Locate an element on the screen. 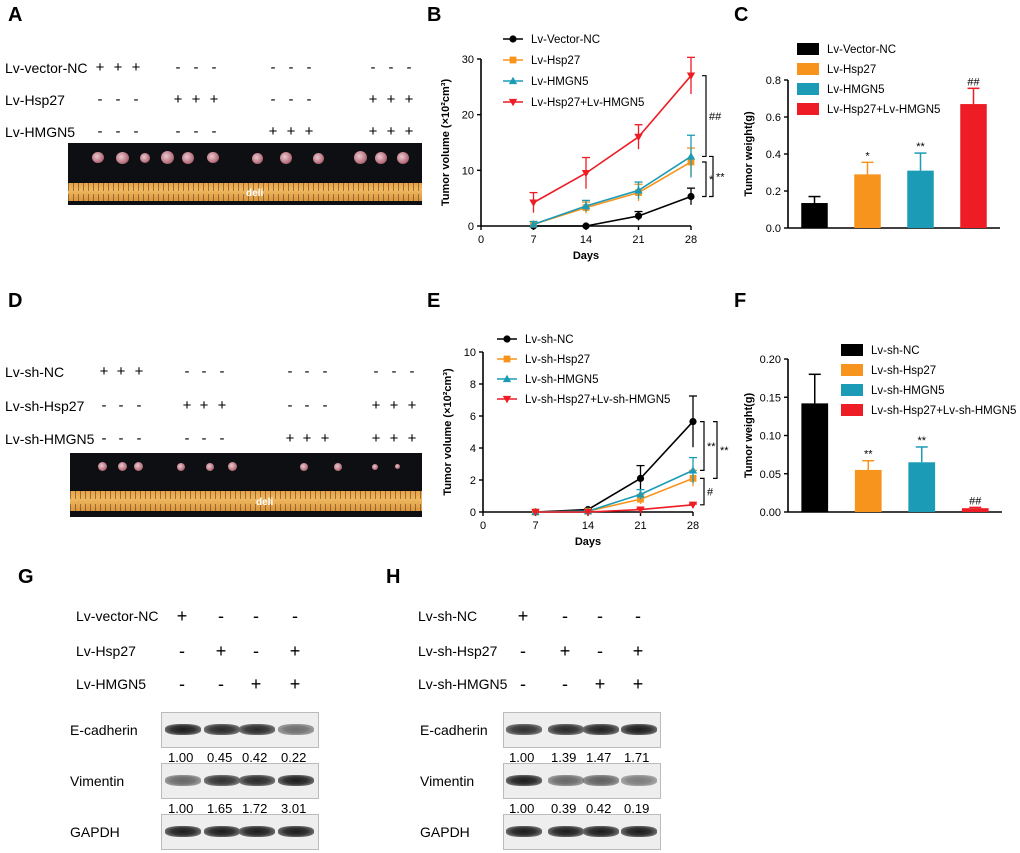  ruler: deli is located at coordinates (245, 192).